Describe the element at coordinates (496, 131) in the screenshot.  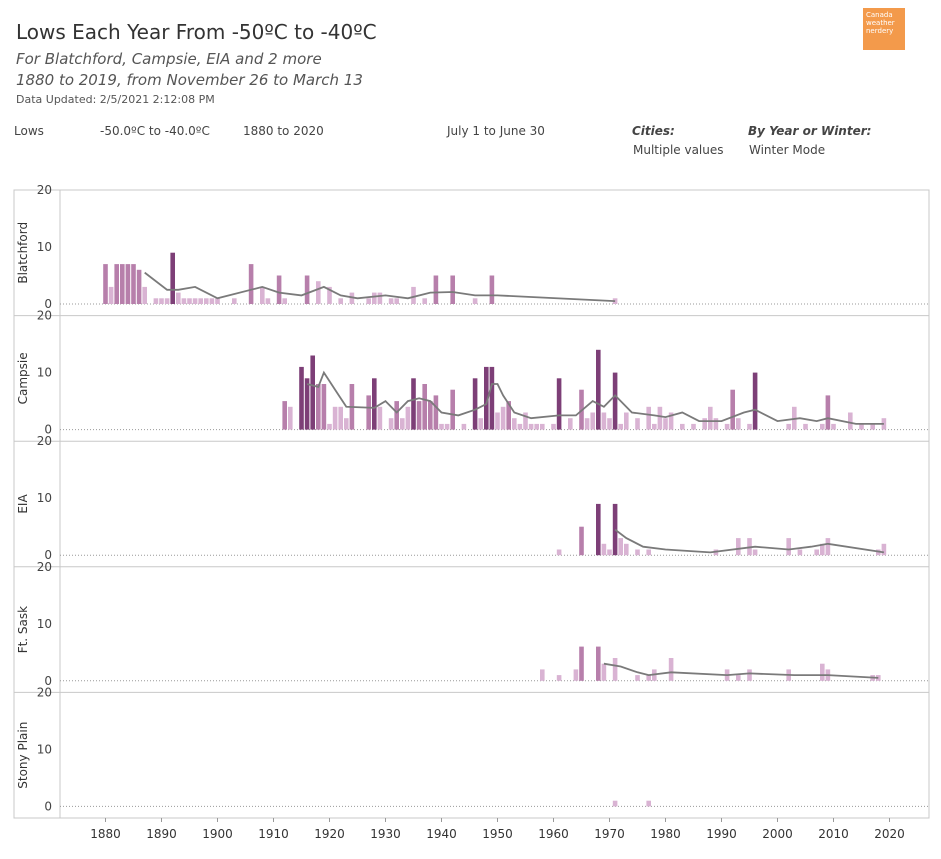
I see `filter-season: July 1 to June 30` at that location.